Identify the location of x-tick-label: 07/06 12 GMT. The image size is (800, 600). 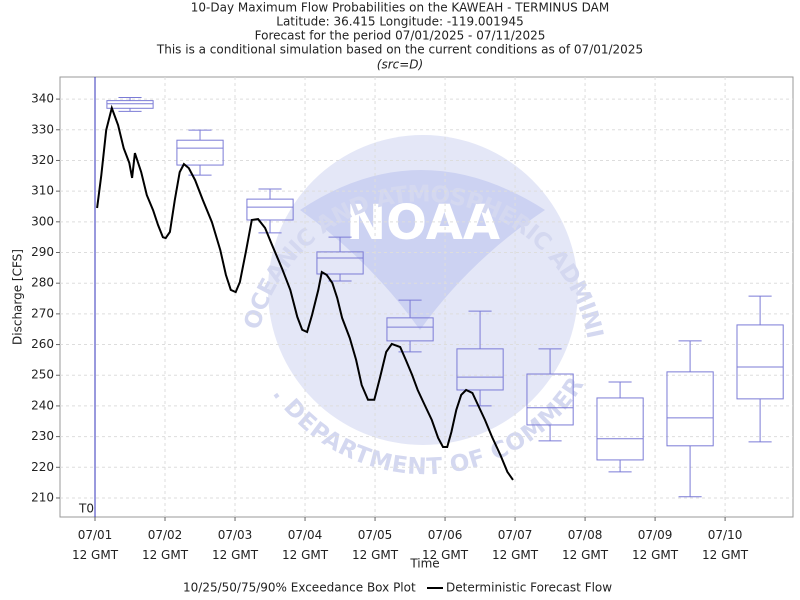
(445, 545).